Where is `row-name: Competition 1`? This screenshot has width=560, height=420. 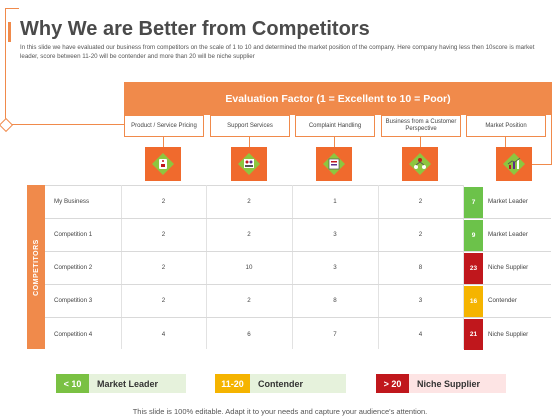 row-name: Competition 1 is located at coordinates (73, 235).